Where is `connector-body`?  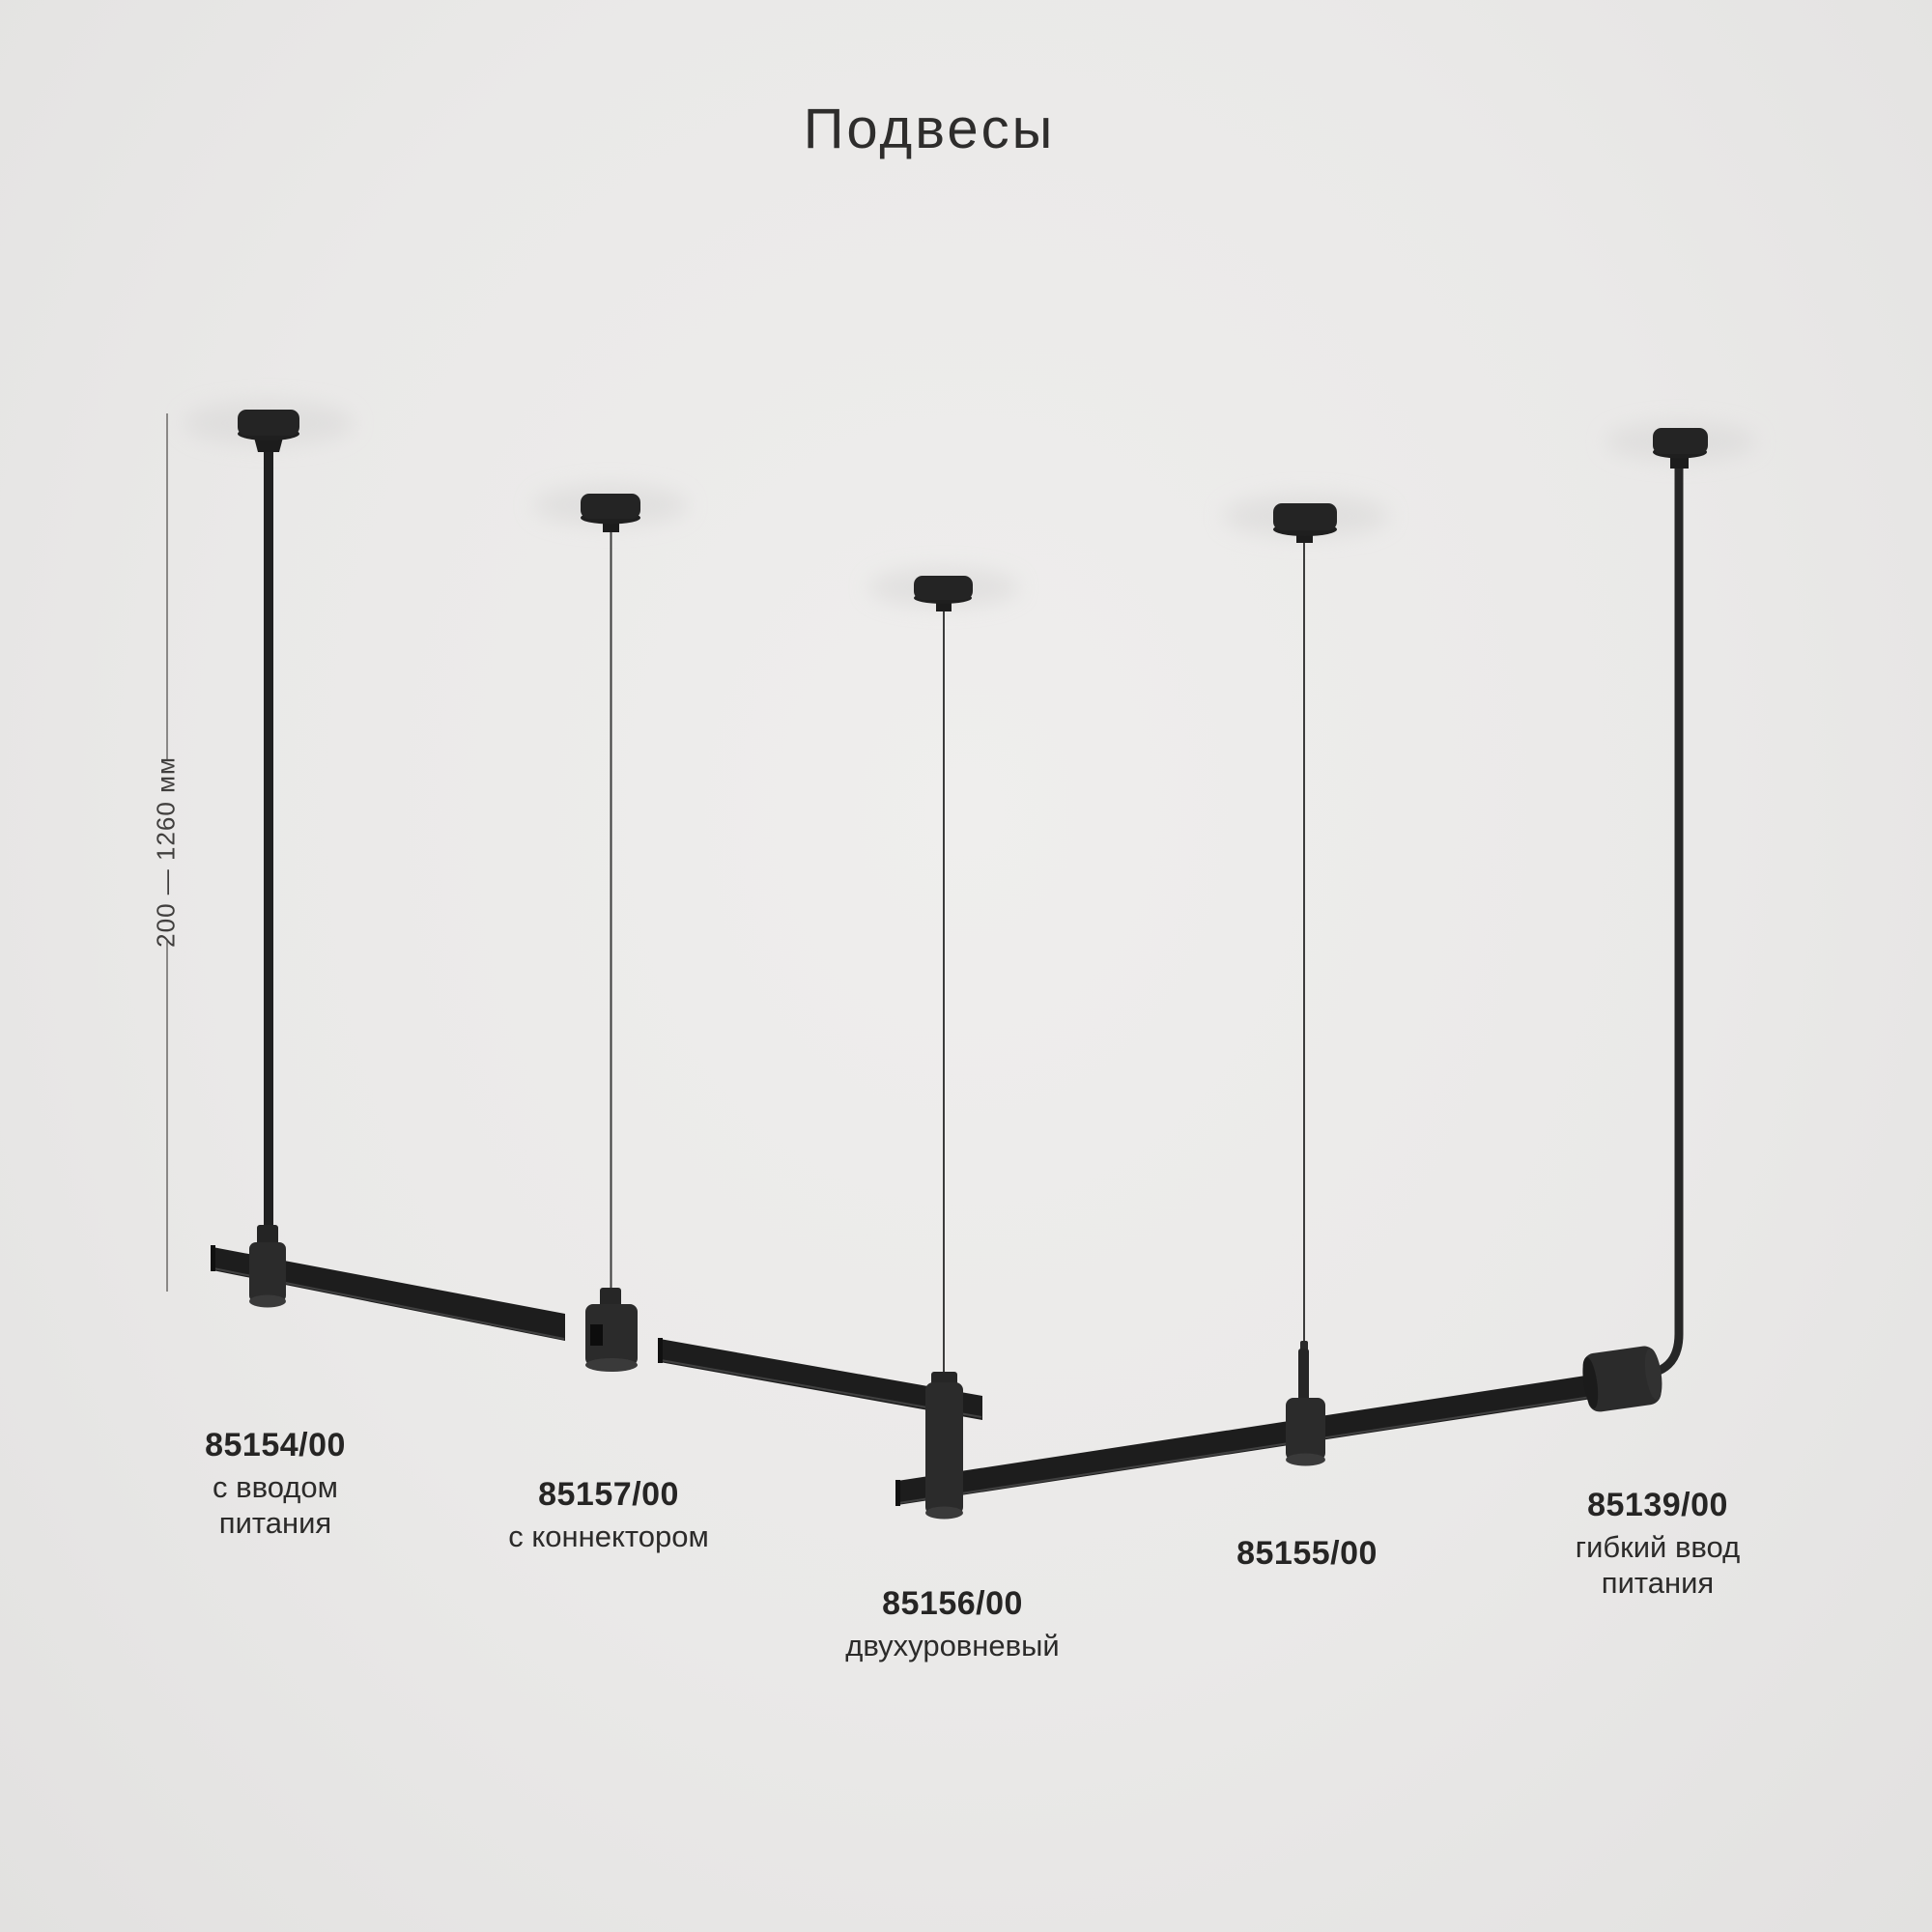
connector-body is located at coordinates (611, 1335).